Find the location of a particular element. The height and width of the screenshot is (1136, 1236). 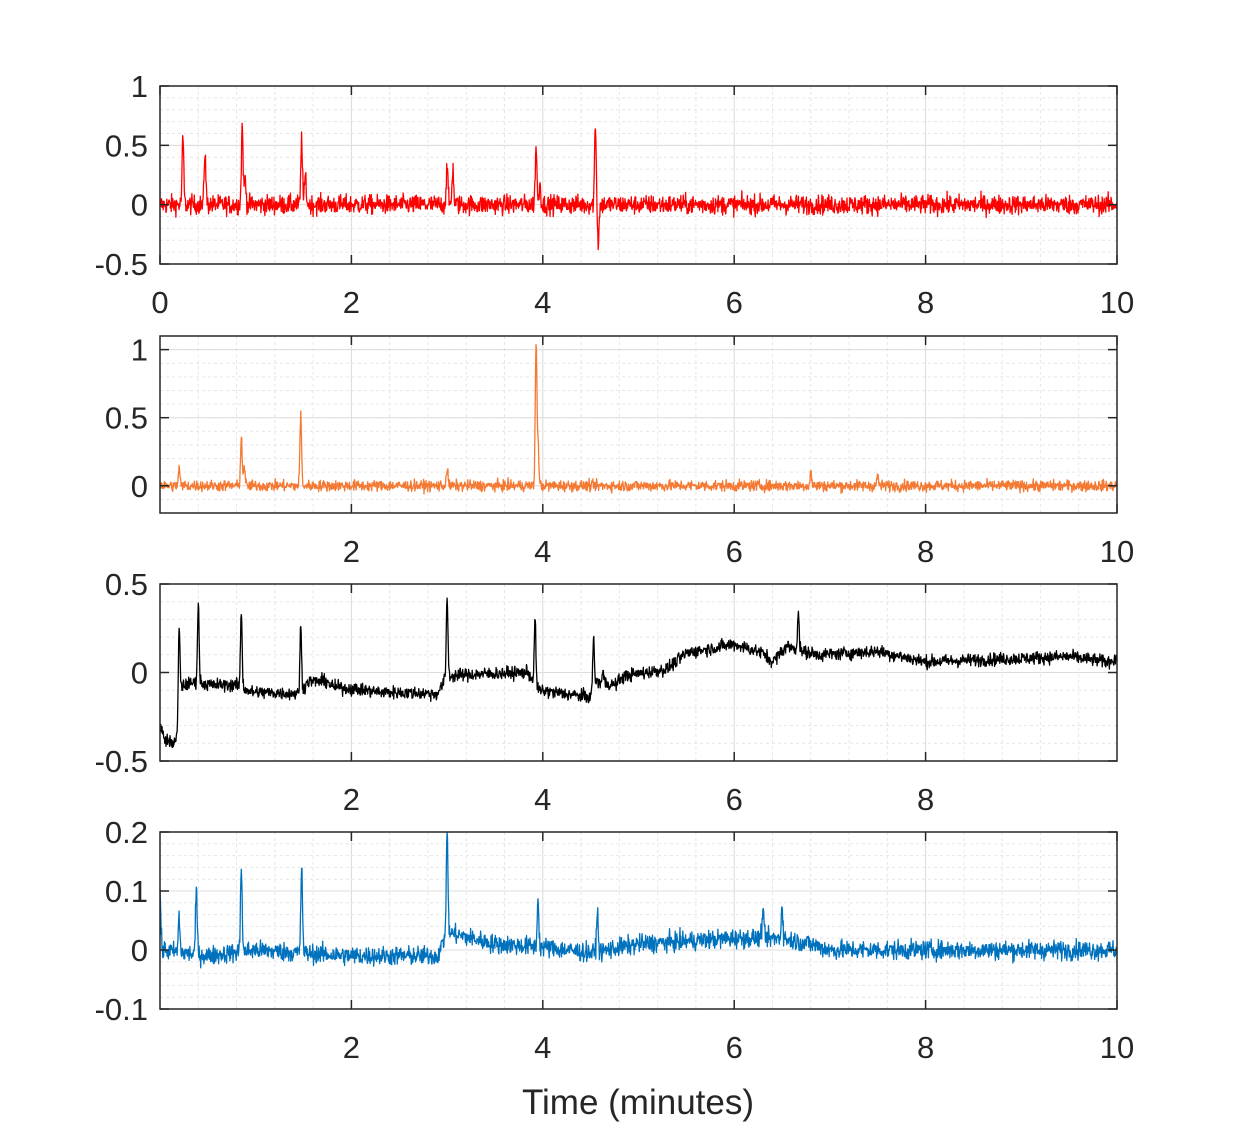

y-tick-label: 0.2 is located at coordinates (126, 832).